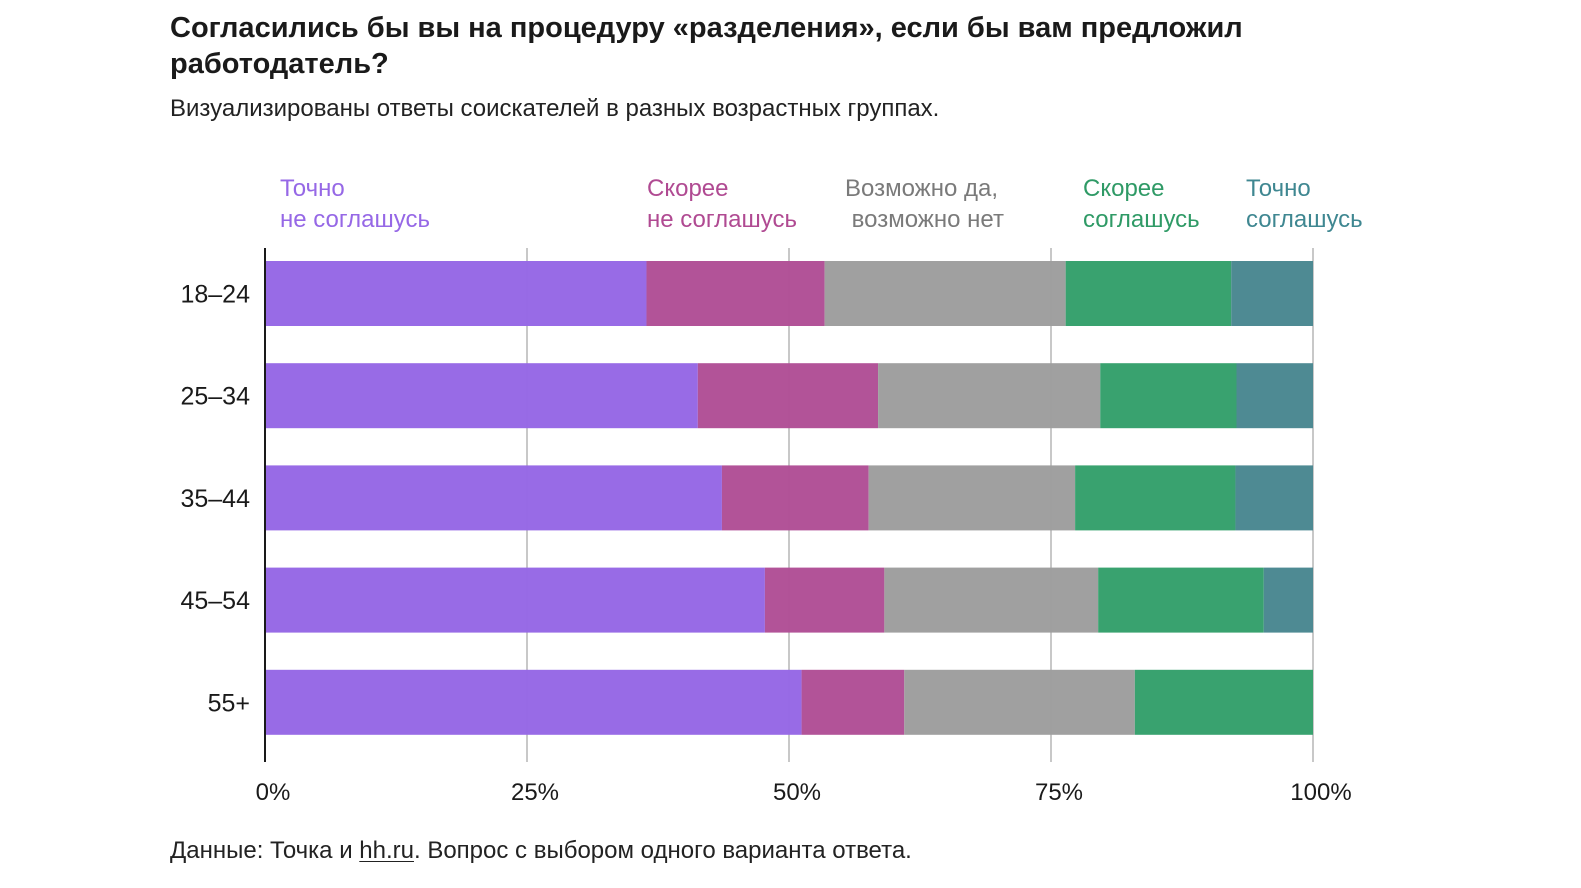 The image size is (1581, 888). I want to click on legend-item-maybe: Возможно да, возможно нет, so click(924, 204).